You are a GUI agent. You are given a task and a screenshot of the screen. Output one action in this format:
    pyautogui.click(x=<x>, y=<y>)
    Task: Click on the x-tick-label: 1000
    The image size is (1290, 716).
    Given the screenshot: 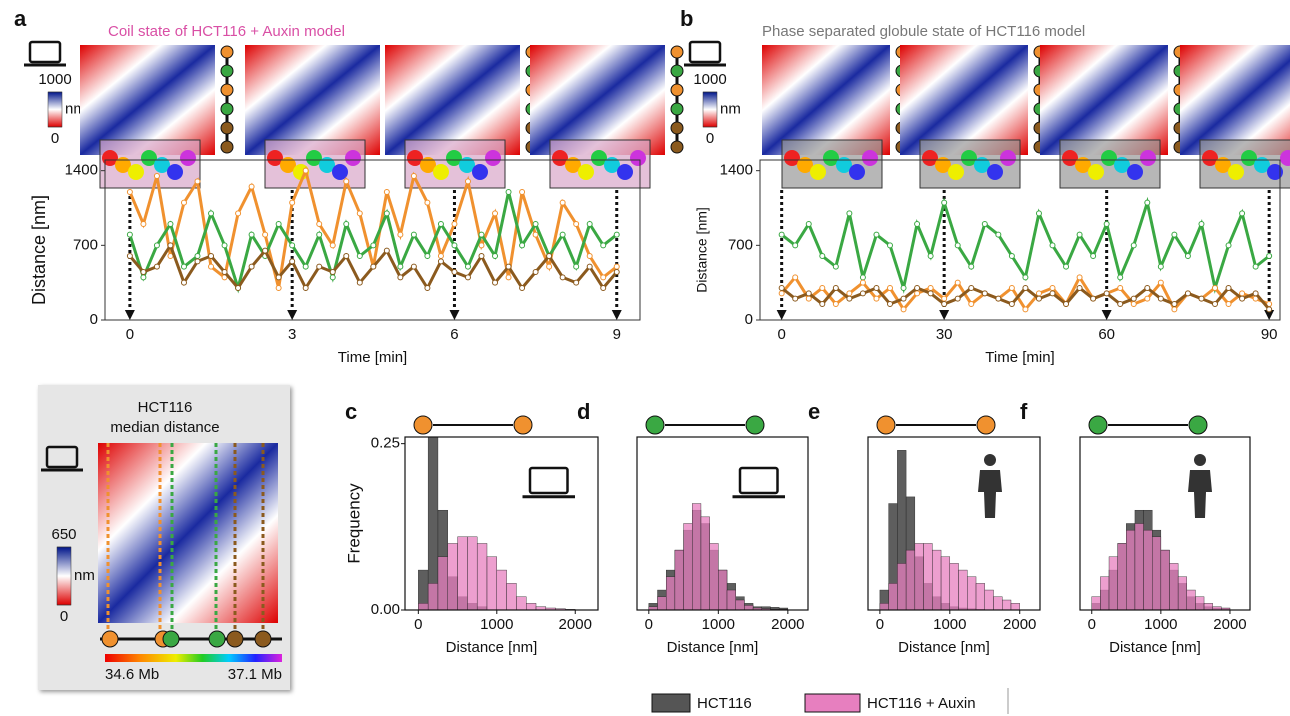 What is the action you would take?
    pyautogui.click(x=718, y=624)
    